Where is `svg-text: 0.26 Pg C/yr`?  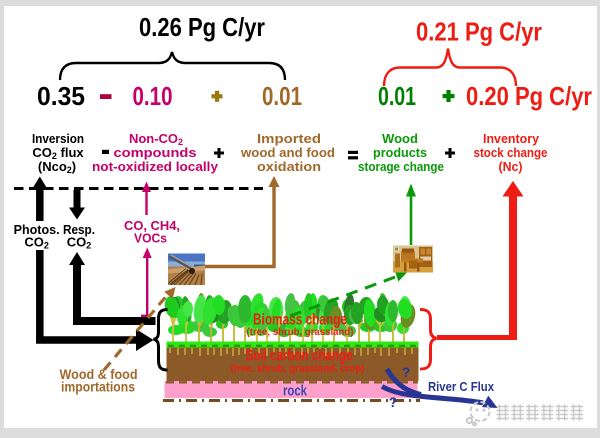
svg-text: 0.26 Pg C/yr is located at coordinates (202, 27).